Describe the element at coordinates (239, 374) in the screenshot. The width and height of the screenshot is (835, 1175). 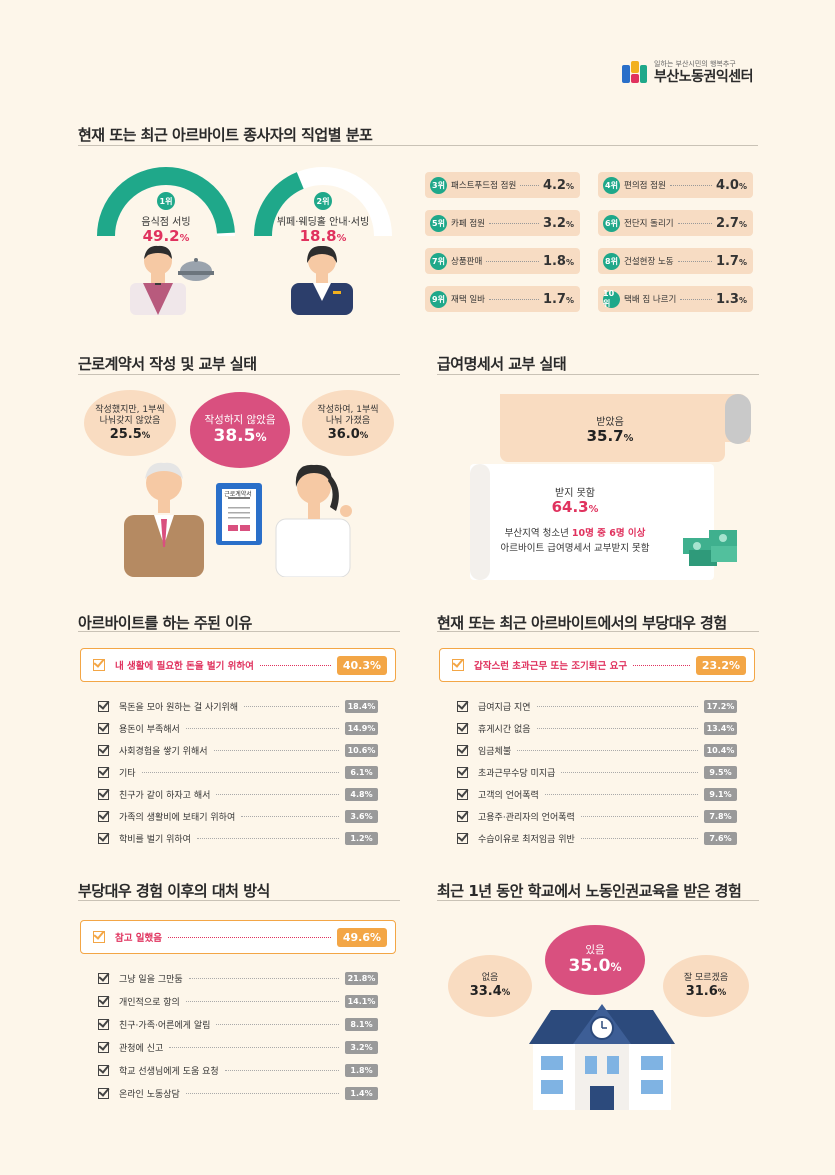
I see `section2-divider` at that location.